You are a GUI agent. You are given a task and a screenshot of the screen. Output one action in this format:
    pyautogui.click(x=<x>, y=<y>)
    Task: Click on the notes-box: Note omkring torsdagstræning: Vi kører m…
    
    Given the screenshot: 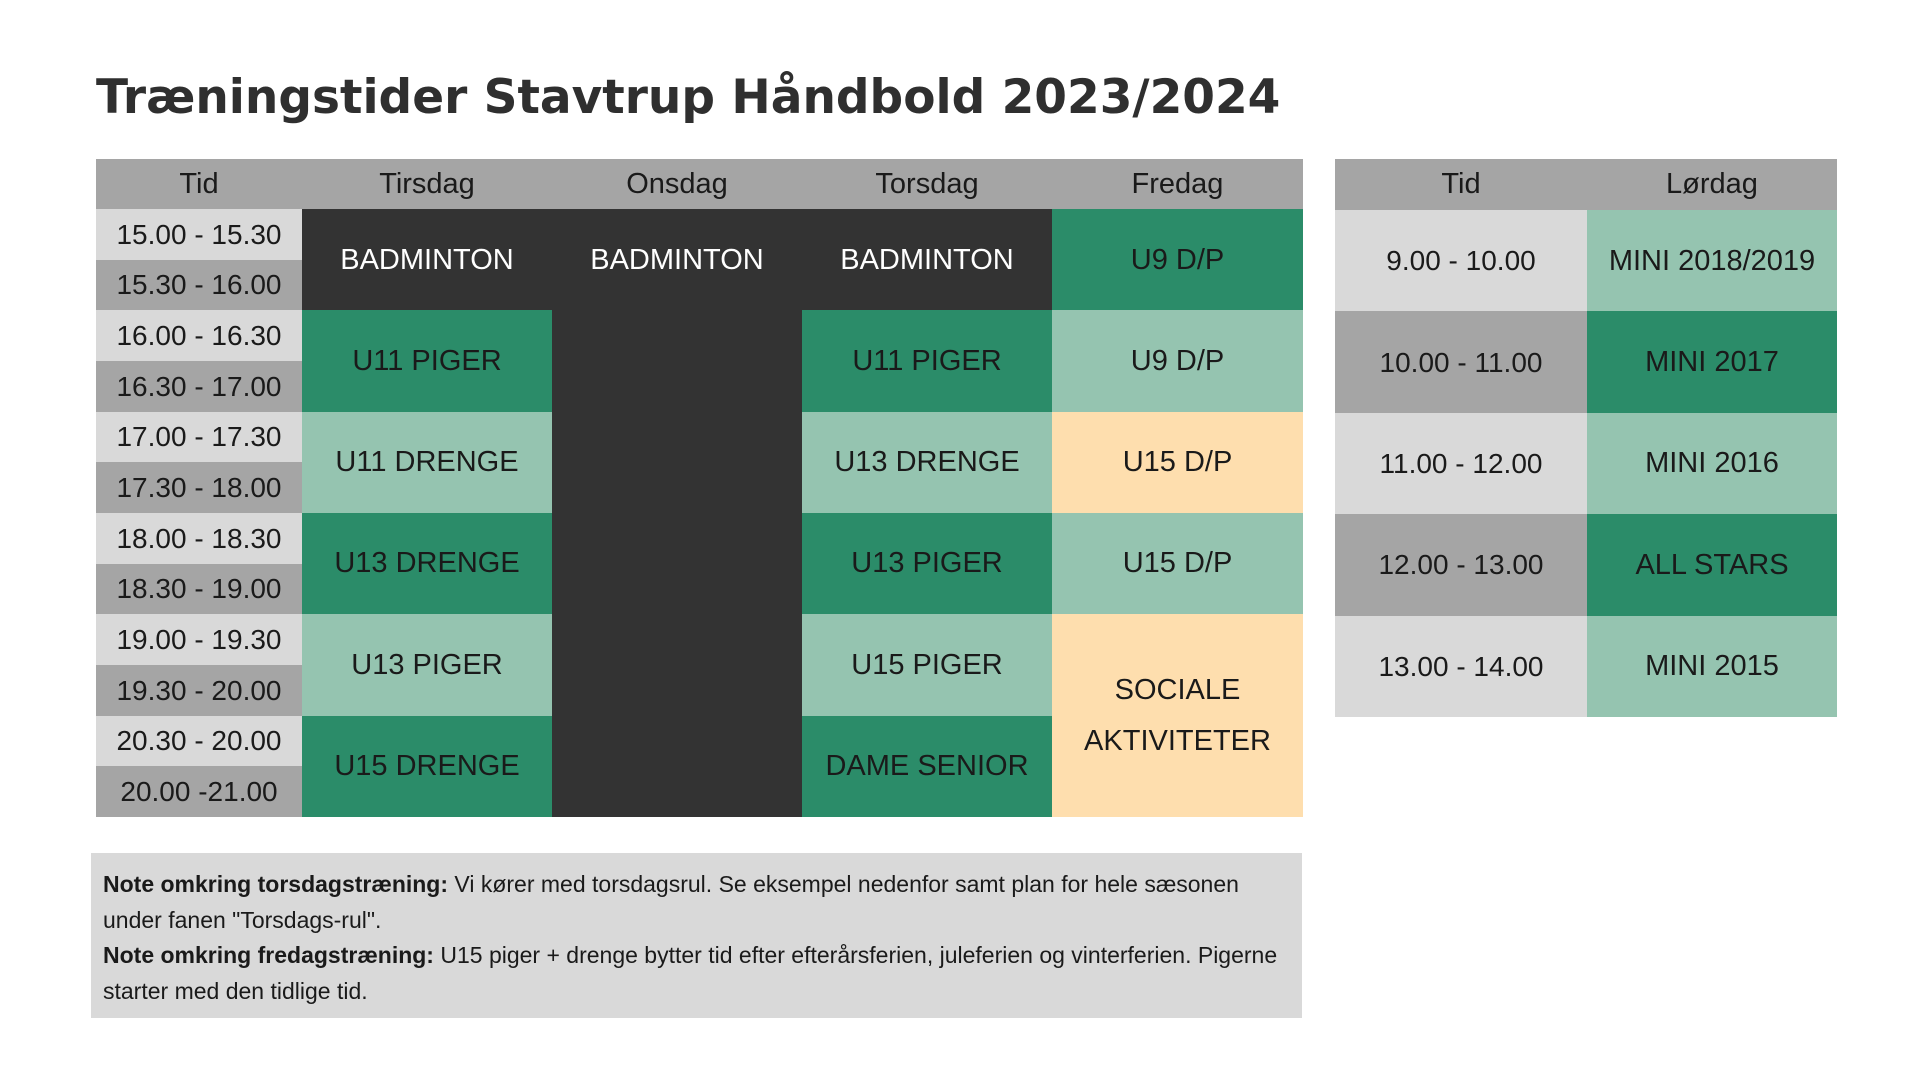 What is the action you would take?
    pyautogui.click(x=696, y=935)
    